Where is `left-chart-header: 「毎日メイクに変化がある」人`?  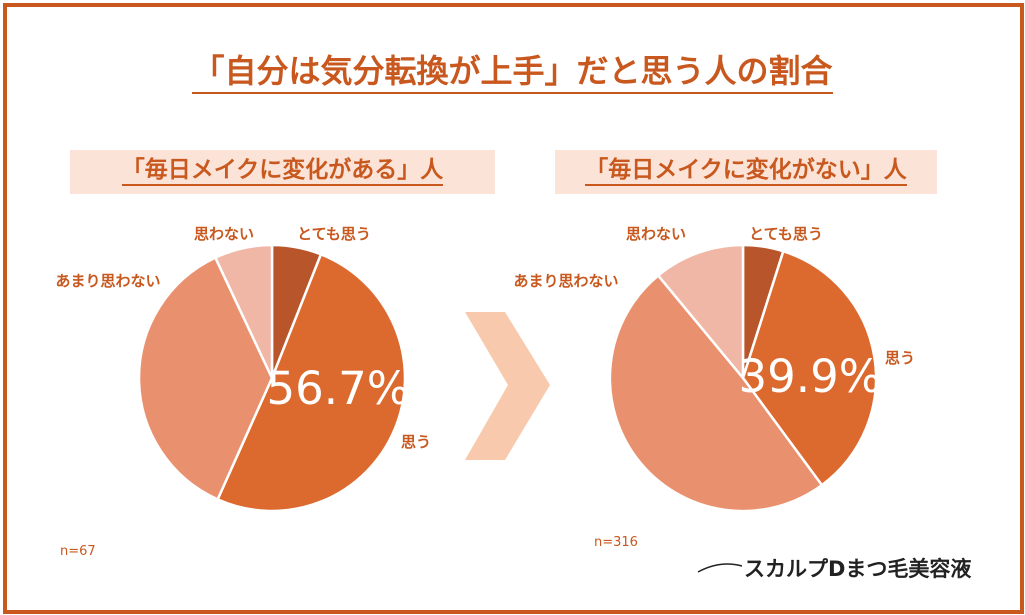 left-chart-header: 「毎日メイクに変化がある」人 is located at coordinates (282, 172).